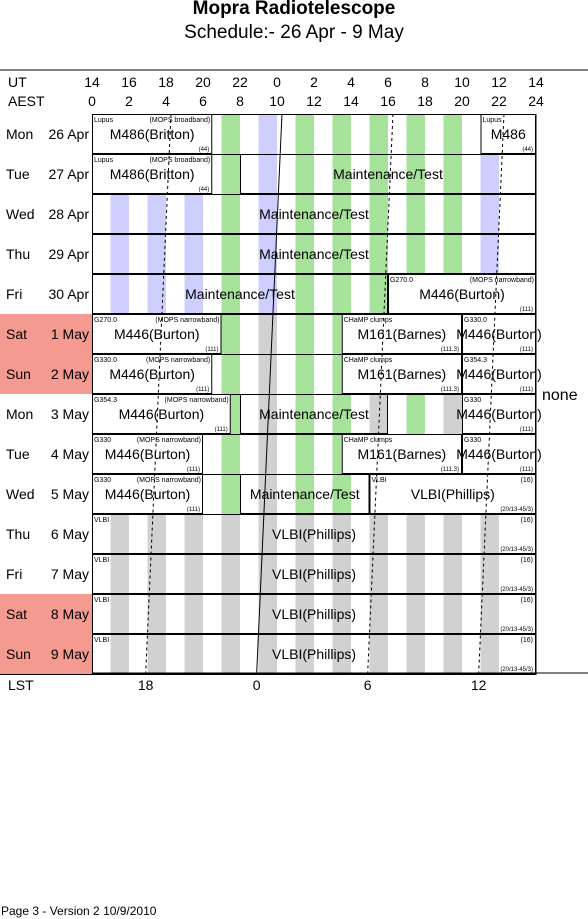 The image size is (588, 919). What do you see at coordinates (204, 150) in the screenshot?
I see `session-code: (44)` at bounding box center [204, 150].